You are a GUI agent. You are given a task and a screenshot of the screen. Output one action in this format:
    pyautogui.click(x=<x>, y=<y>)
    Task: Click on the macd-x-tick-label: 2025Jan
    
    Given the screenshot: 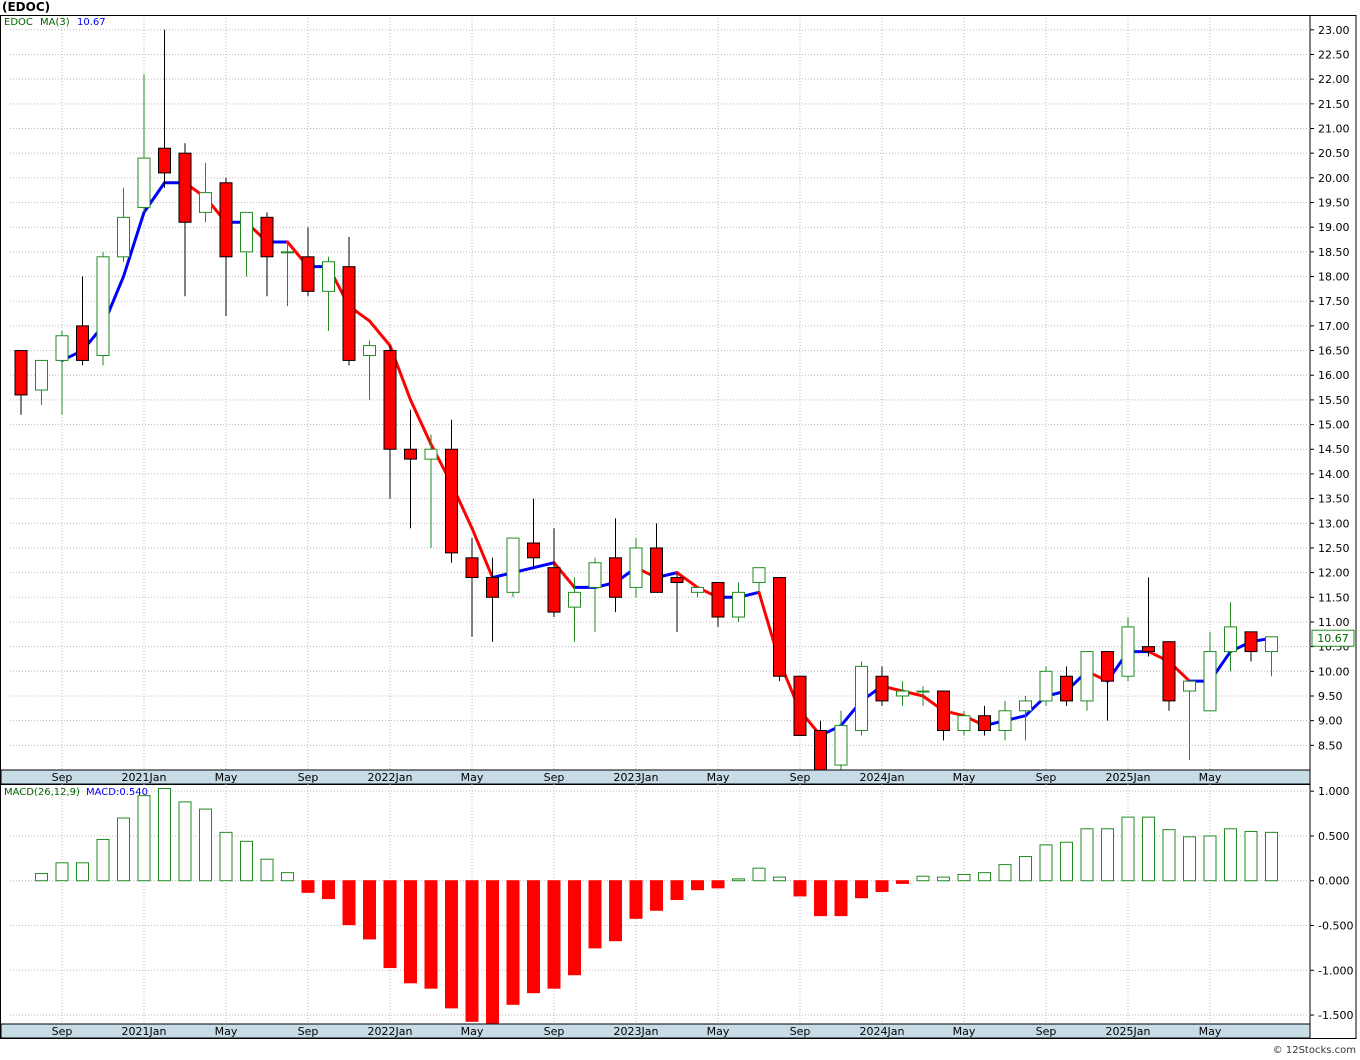 What is the action you would take?
    pyautogui.click(x=1128, y=1031)
    